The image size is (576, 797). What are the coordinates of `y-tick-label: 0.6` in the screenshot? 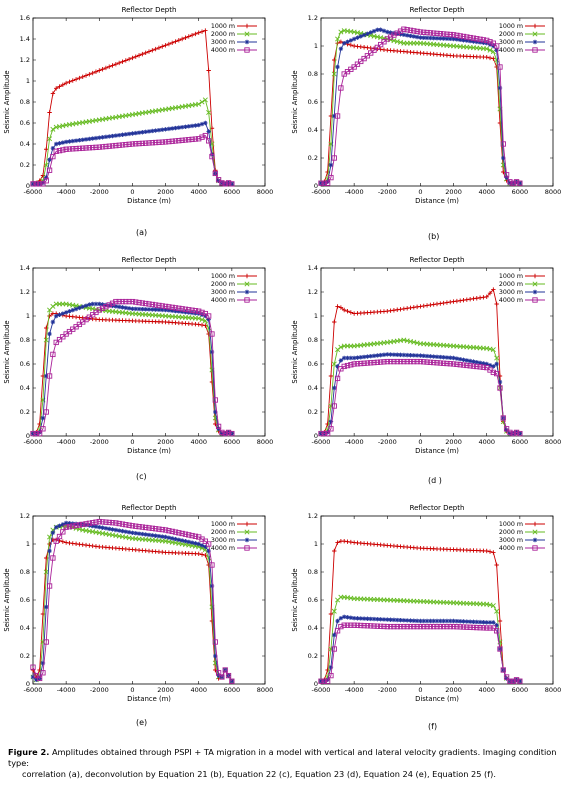 It's located at (313, 102).